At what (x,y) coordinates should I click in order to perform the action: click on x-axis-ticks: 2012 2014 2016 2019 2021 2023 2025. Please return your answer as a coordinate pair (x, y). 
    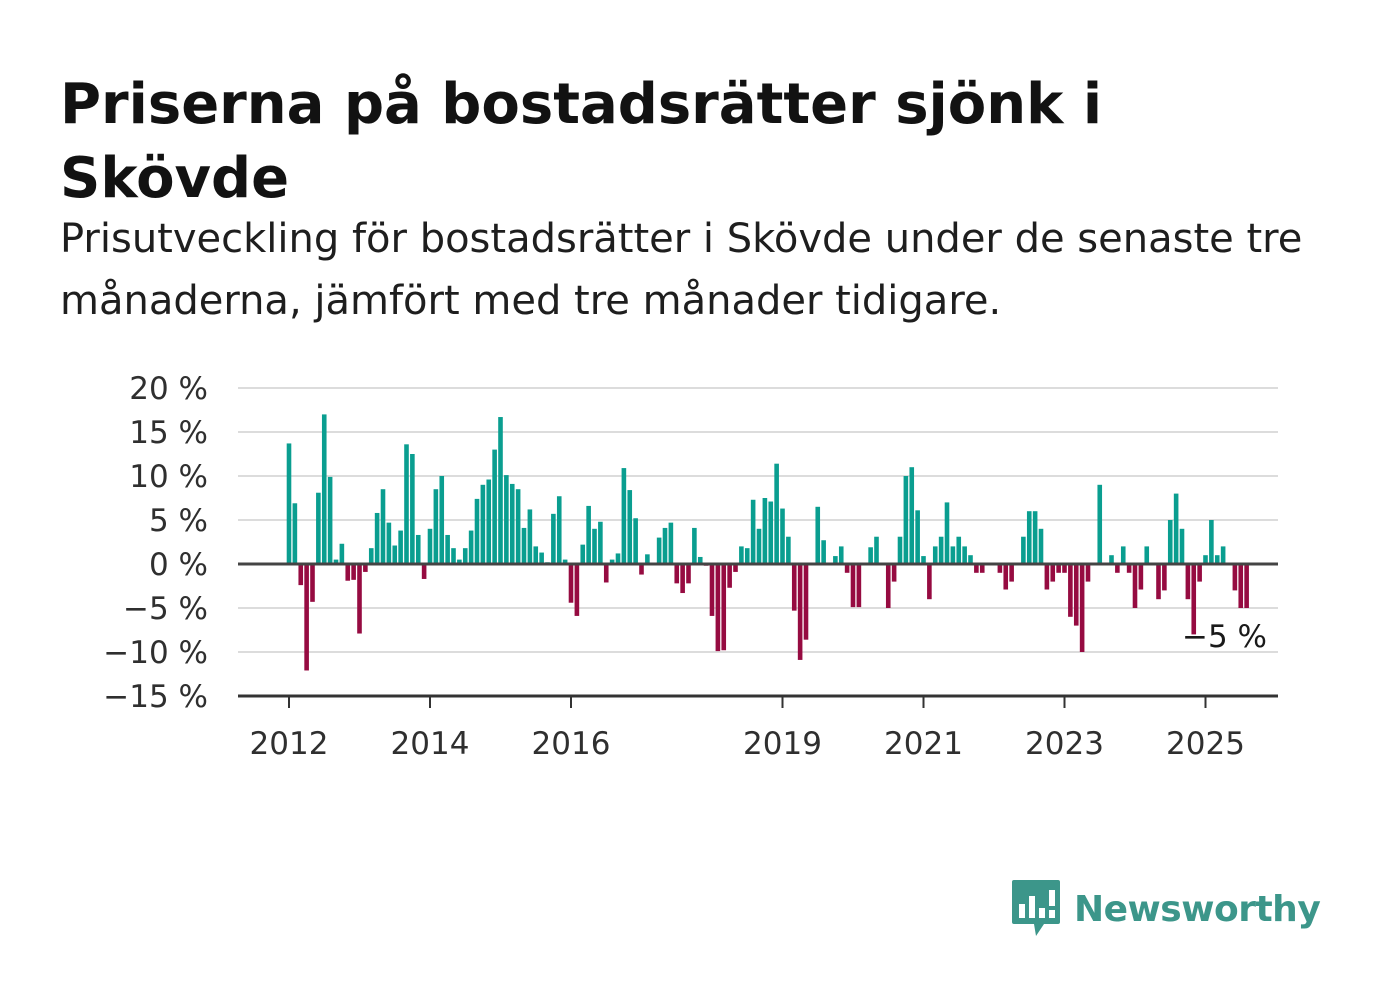
    Looking at the image, I should click on (747, 729).